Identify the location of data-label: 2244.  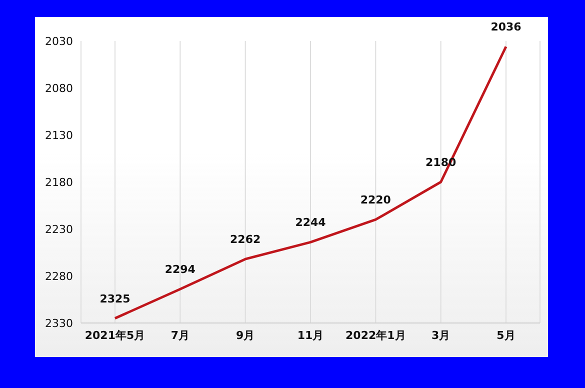
(310, 223).